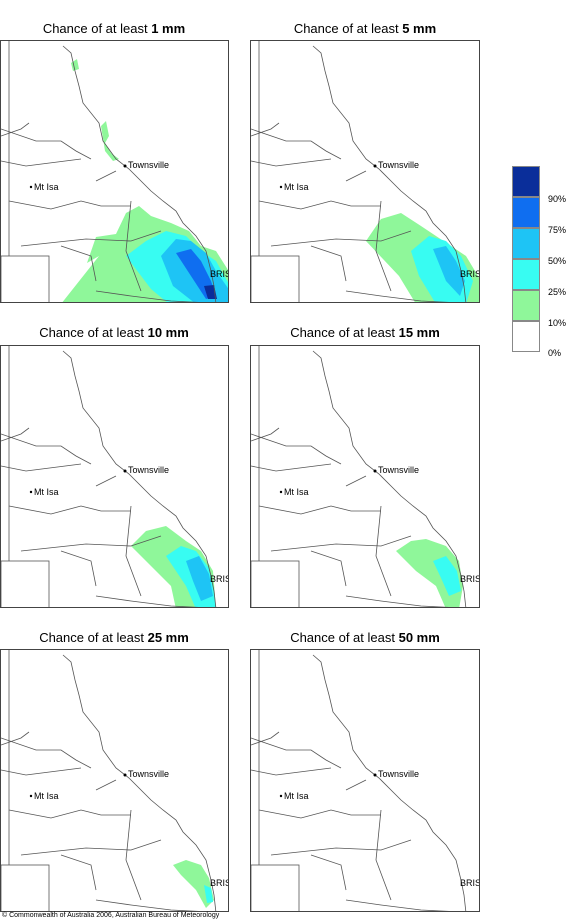  Describe the element at coordinates (419, 28) in the screenshot. I see `title-amount: 5 mm` at that location.